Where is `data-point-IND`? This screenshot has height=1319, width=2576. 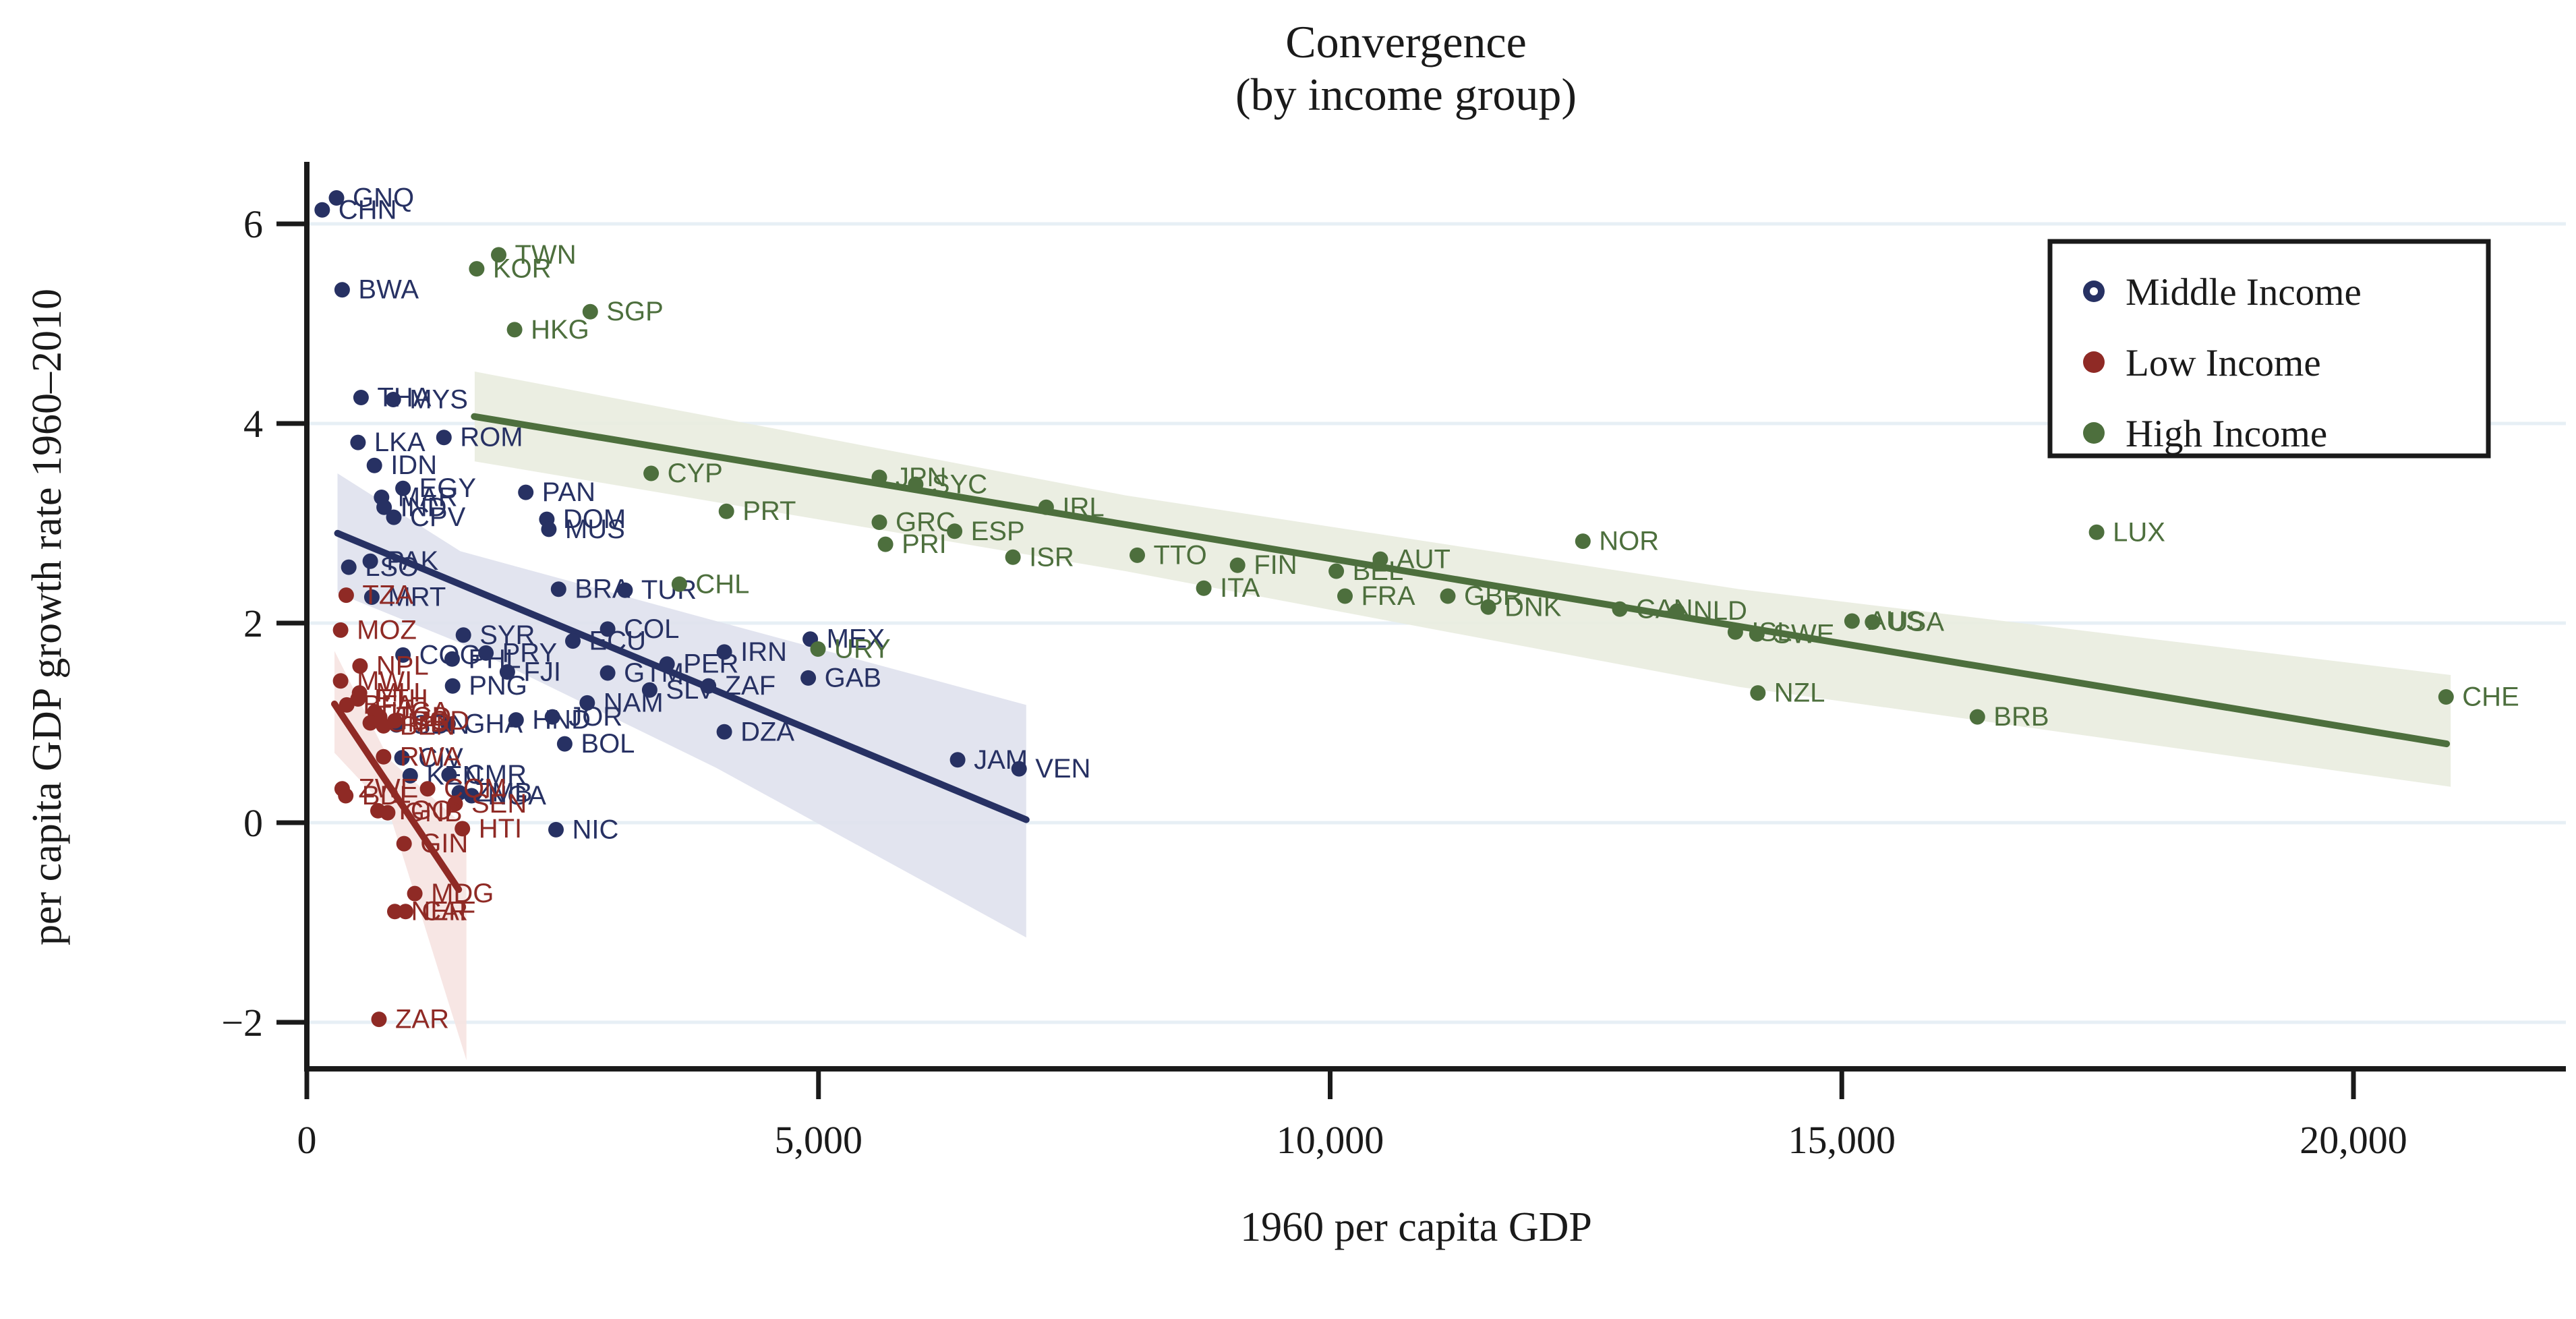
data-point-IND is located at coordinates (384, 507).